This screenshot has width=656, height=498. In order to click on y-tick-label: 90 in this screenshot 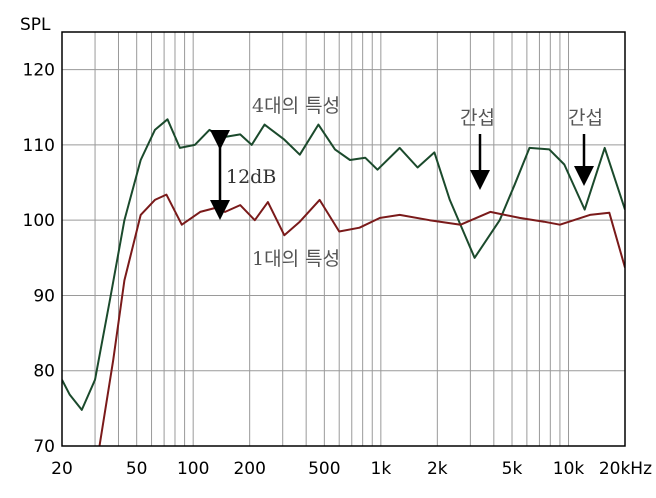, I will do `click(44, 296)`.